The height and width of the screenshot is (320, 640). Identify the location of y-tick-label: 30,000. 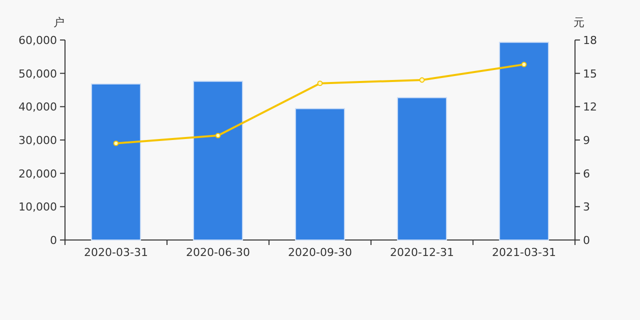
(37, 140).